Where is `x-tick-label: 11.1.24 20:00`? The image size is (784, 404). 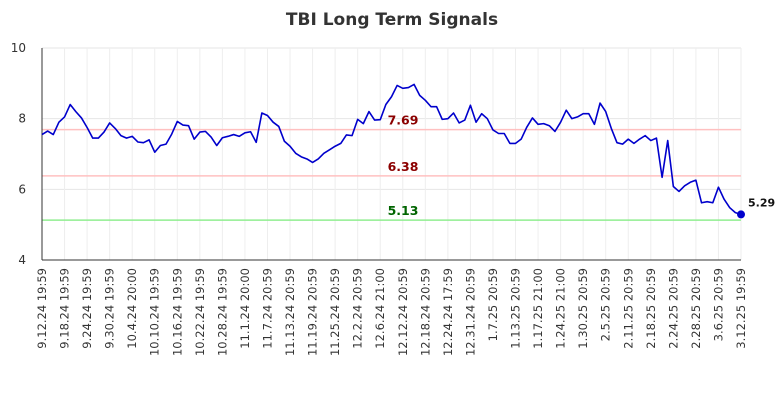
x-tick-label: 11.1.24 20:00 is located at coordinates (245, 308).